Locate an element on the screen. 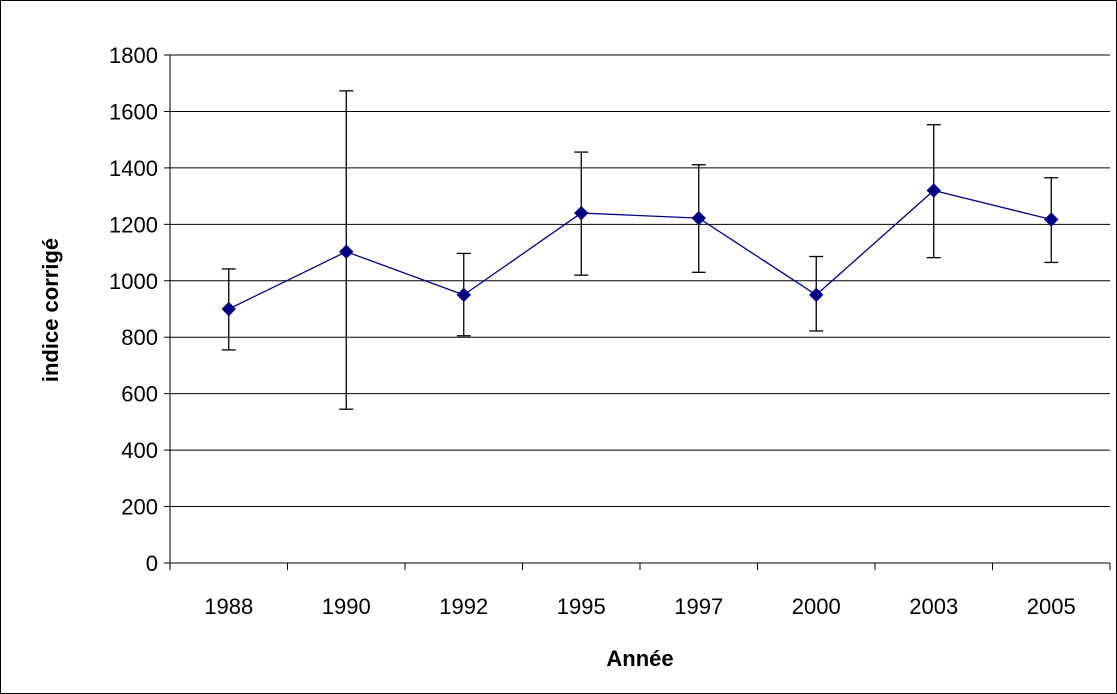 The width and height of the screenshot is (1117, 694). y-tick-label: 1400 is located at coordinates (133, 168).